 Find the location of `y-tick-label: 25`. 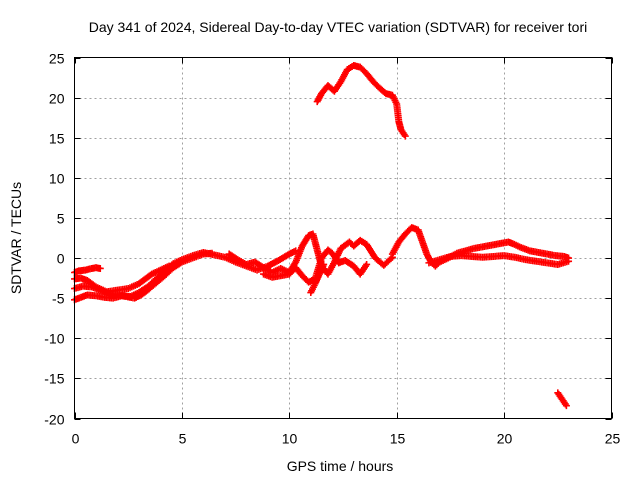

y-tick-label: 25 is located at coordinates (57, 59).